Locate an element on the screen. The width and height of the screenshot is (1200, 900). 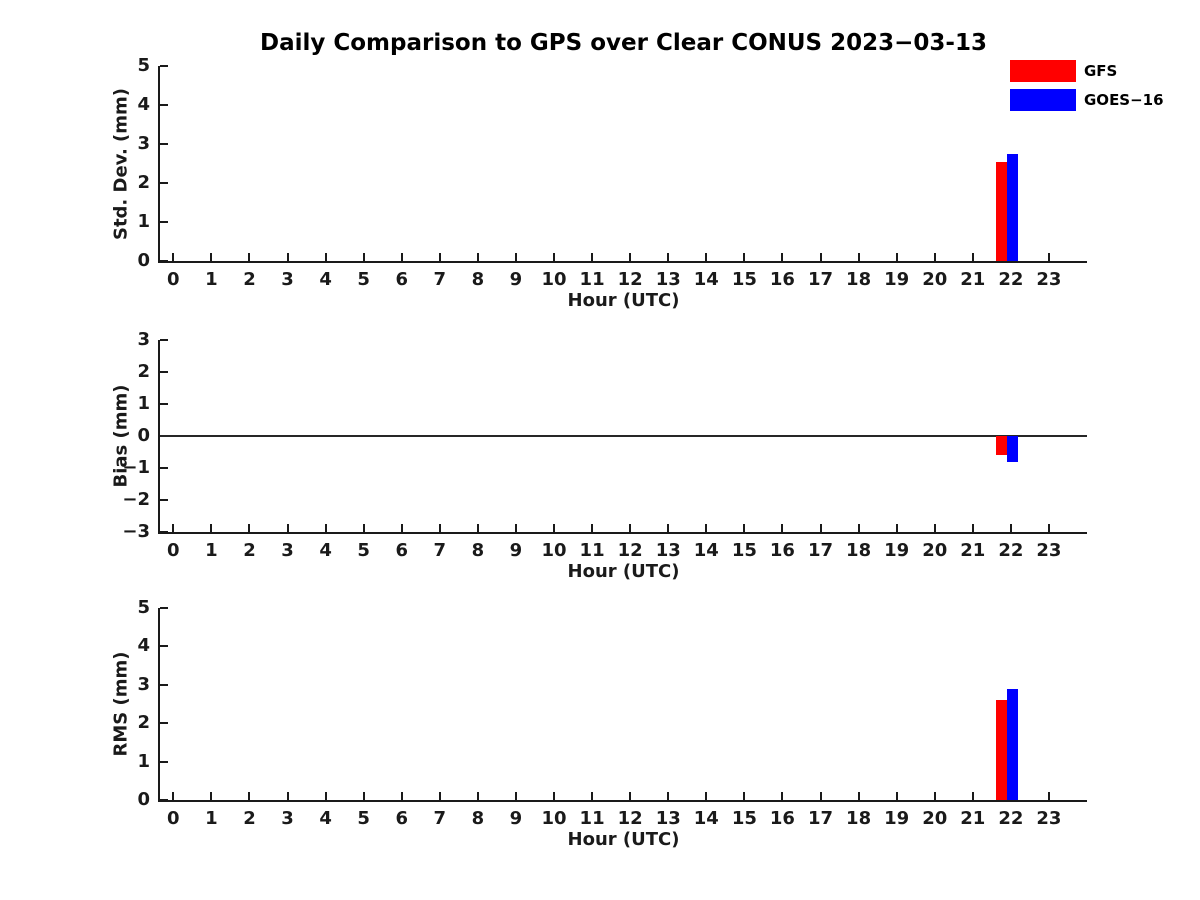
x-tick-label-bias: 18 is located at coordinates (859, 550).